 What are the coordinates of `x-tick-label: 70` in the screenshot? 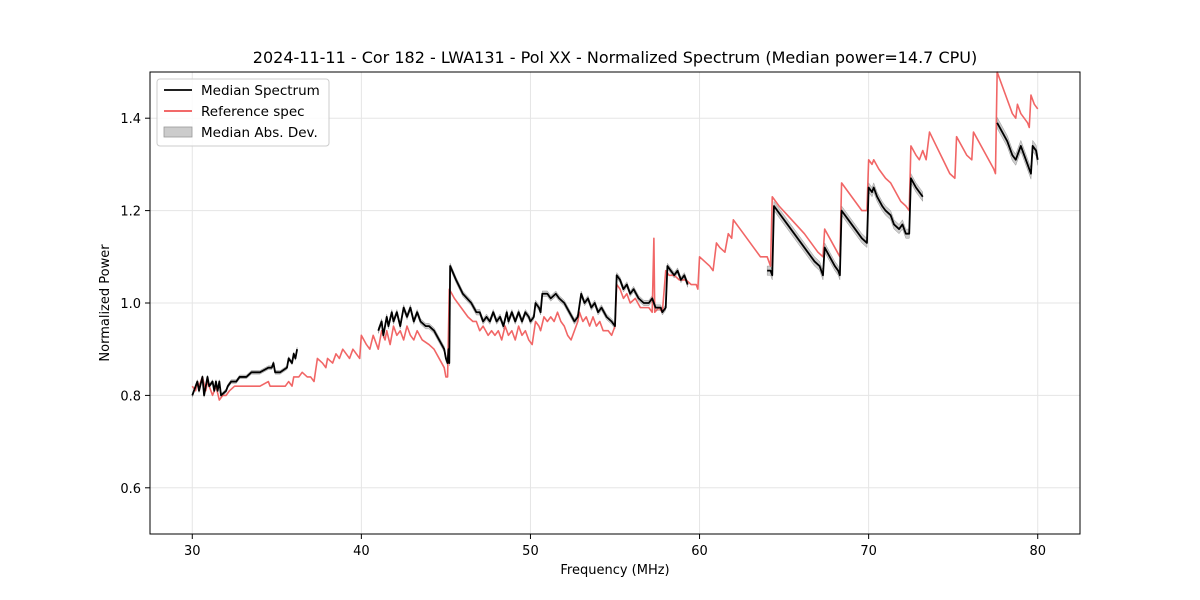 It's located at (868, 551).